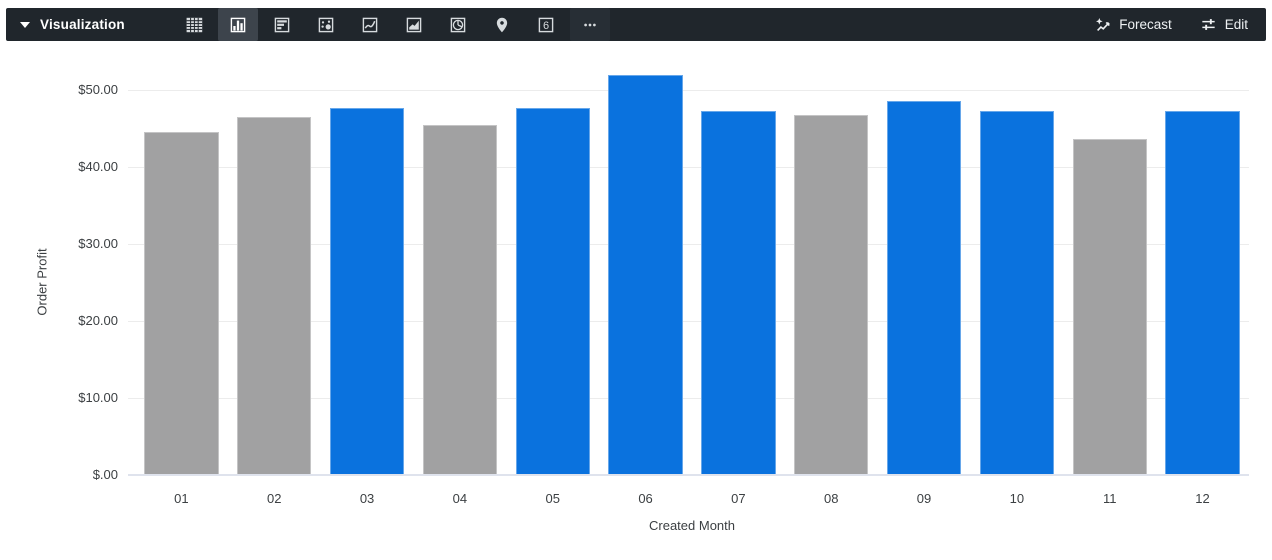 This screenshot has width=1272, height=560. Describe the element at coordinates (98, 320) in the screenshot. I see `y-tick-label: $20.00` at that location.